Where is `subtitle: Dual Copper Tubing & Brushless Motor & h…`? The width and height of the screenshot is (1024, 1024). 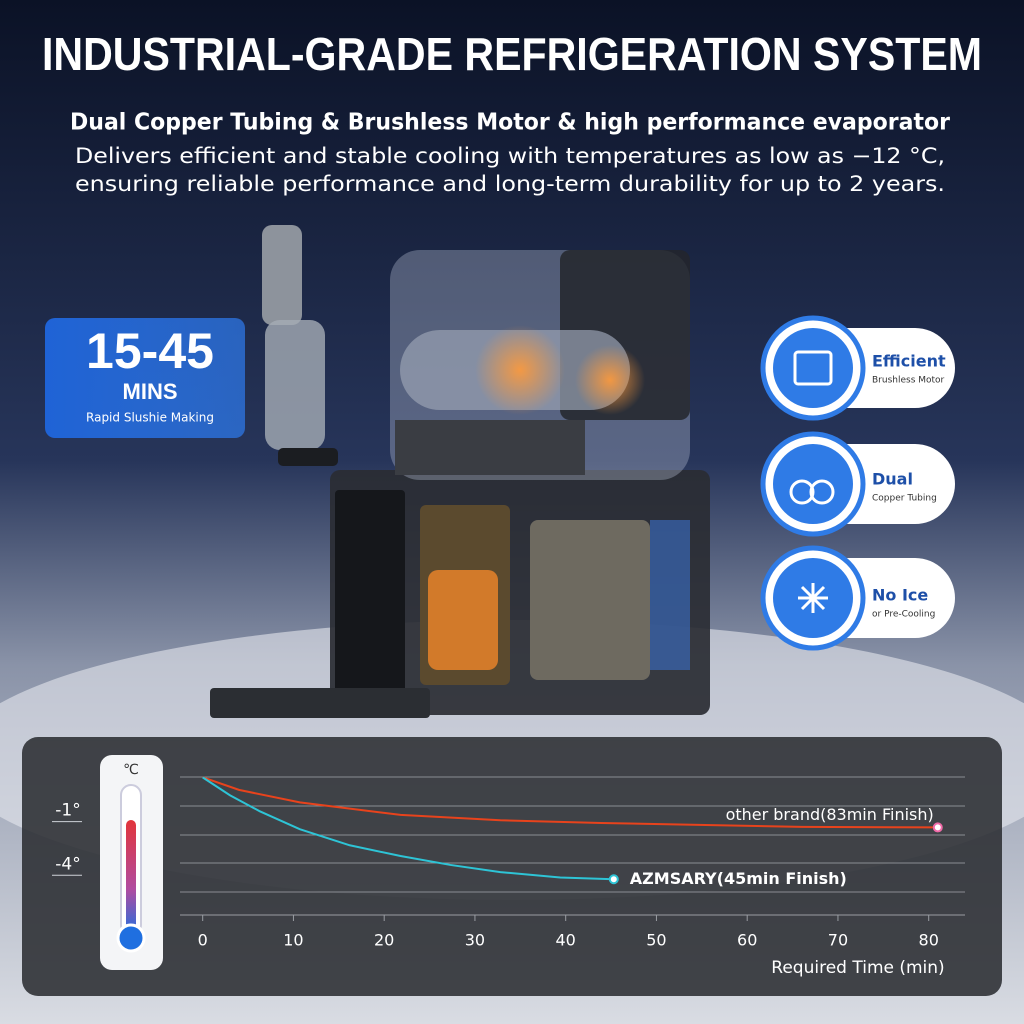
subtitle: Dual Copper Tubing & Brushless Motor & h… is located at coordinates (510, 123).